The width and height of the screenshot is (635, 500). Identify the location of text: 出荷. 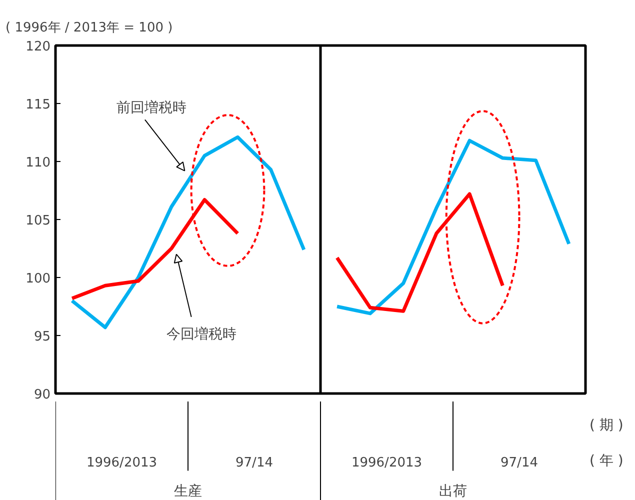
(453, 492).